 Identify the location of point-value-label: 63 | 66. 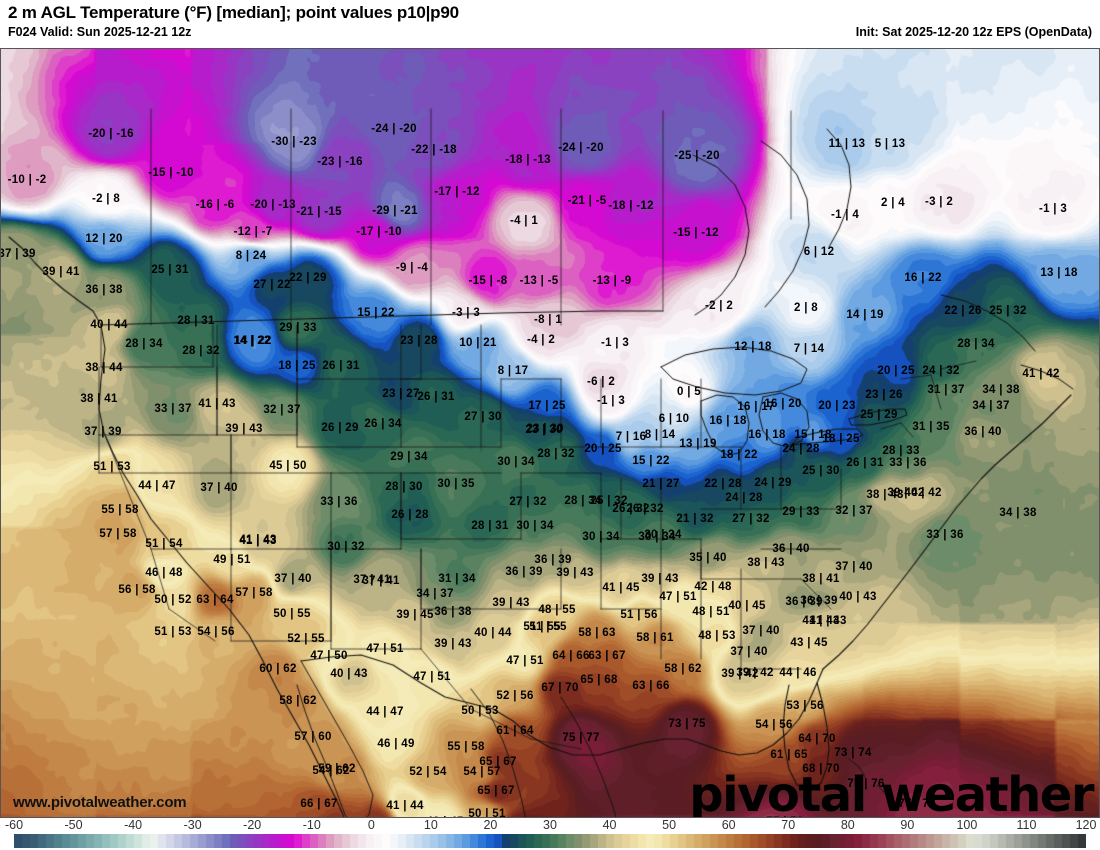
(651, 686).